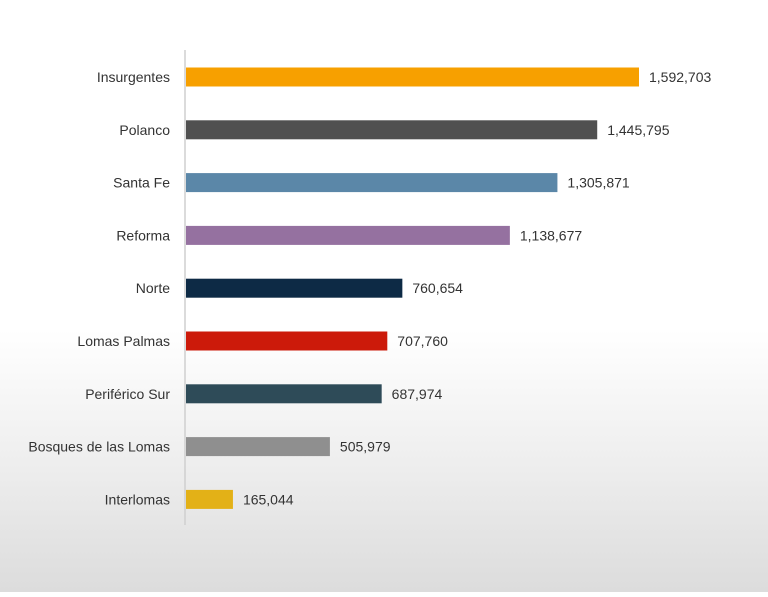 This screenshot has width=768, height=597. Describe the element at coordinates (348, 235) in the screenshot. I see `bar-reforma` at that location.